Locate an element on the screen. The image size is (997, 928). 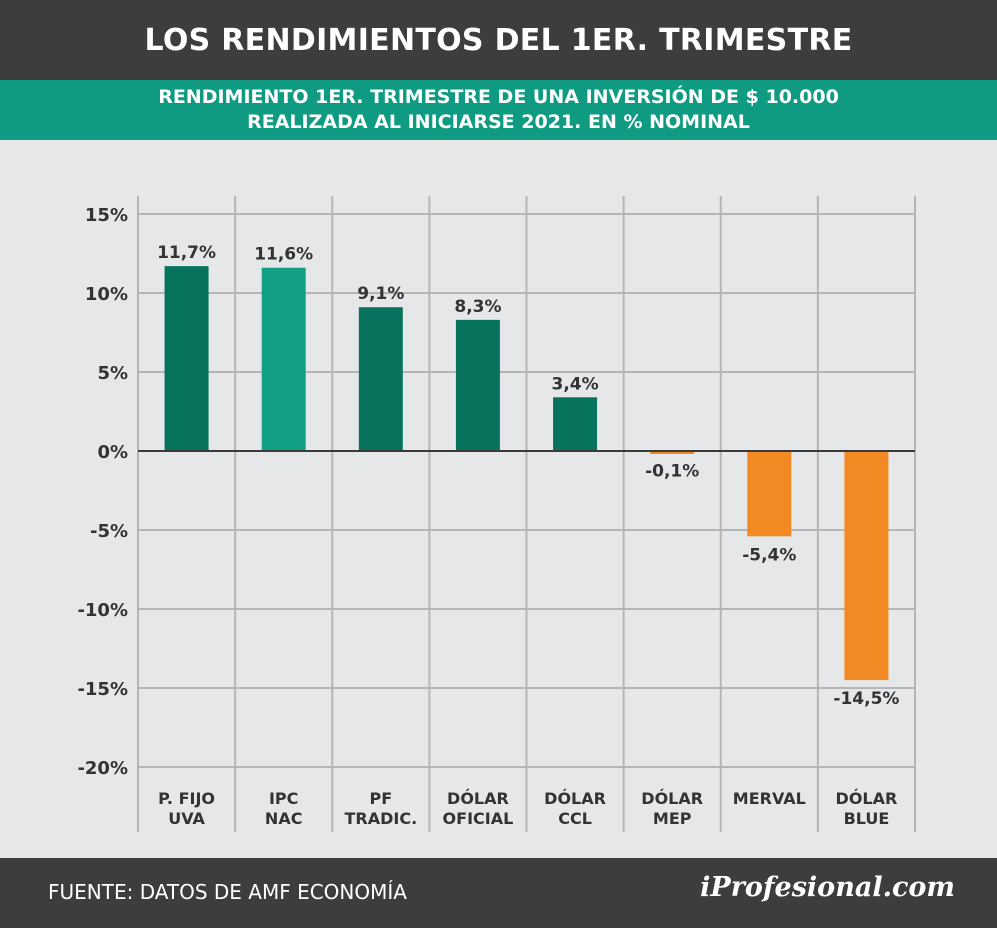
x-tick-label: UVA is located at coordinates (186, 818).